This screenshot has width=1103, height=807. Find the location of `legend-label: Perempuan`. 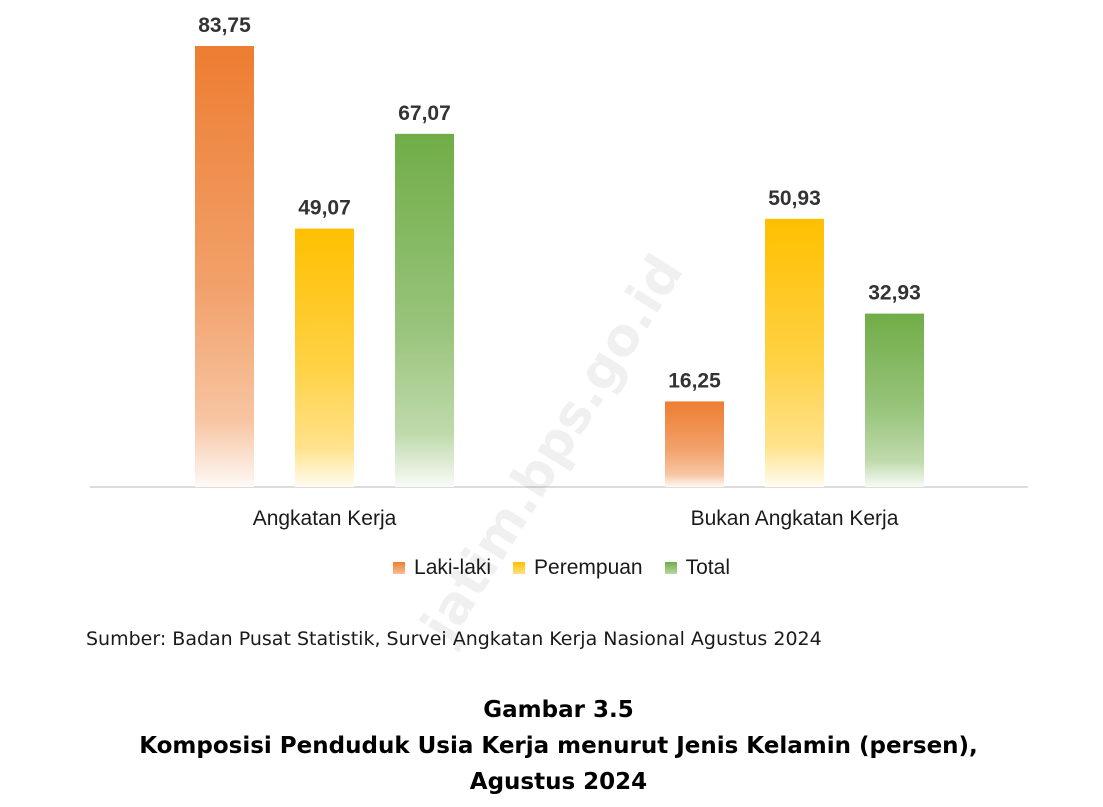

legend-label: Perempuan is located at coordinates (588, 567).